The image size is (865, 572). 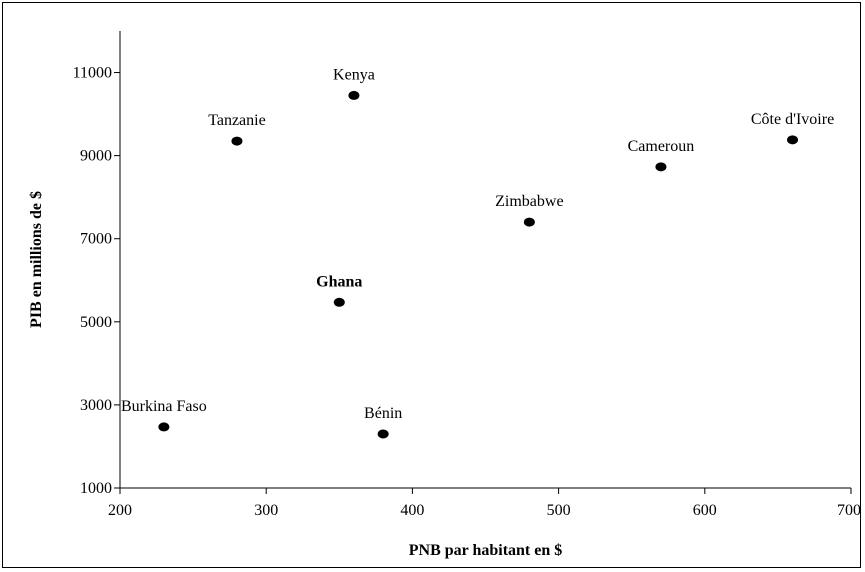 What do you see at coordinates (36, 259) in the screenshot?
I see `y-axis-title: PIB en millions de $` at bounding box center [36, 259].